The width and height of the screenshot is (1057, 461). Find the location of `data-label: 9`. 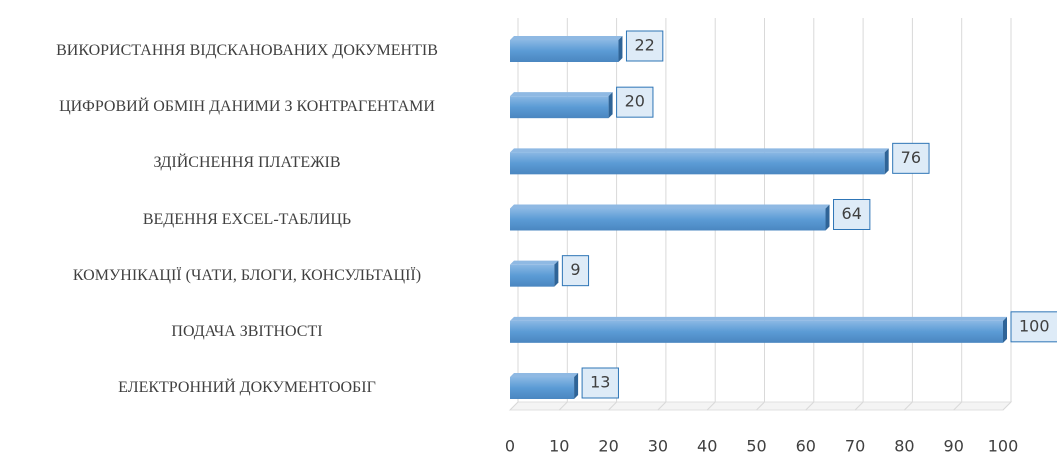

data-label: 9 is located at coordinates (575, 269).